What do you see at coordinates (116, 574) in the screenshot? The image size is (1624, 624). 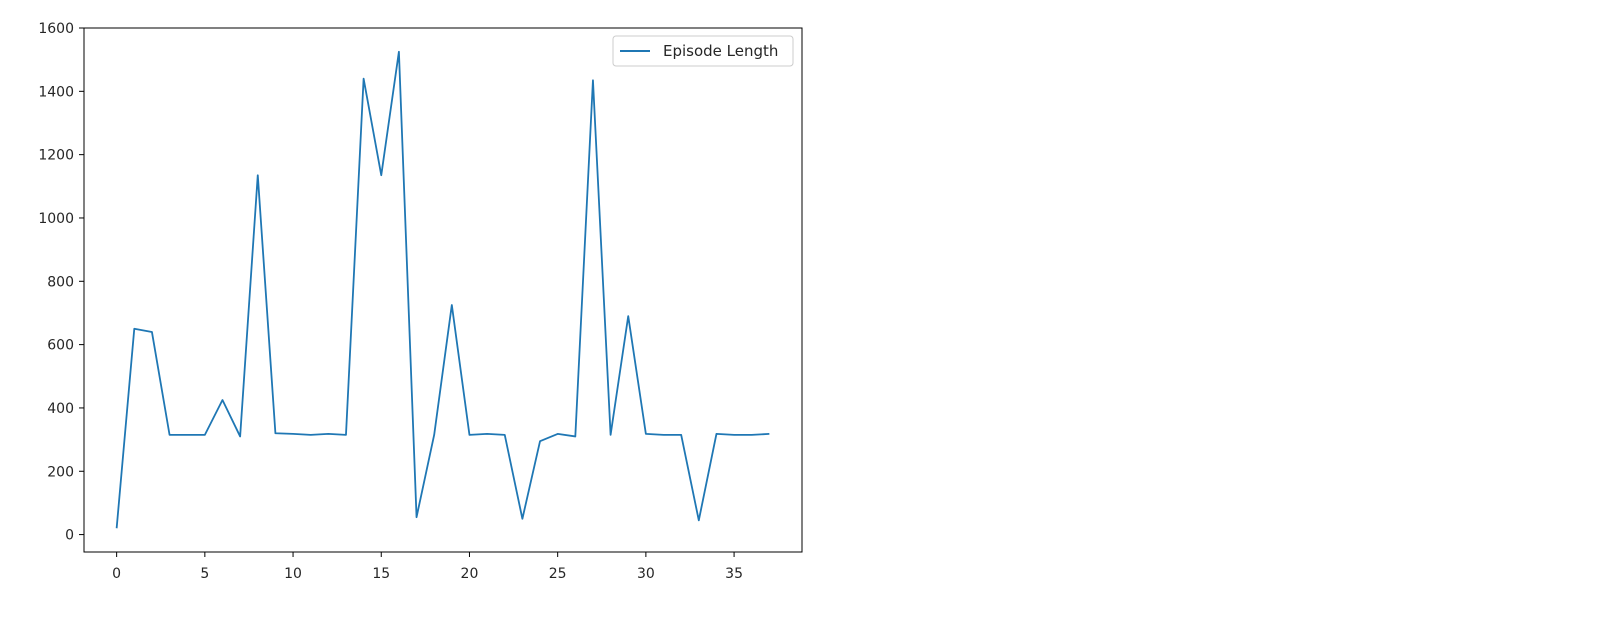 I see `x-tick-label-0: 0` at bounding box center [116, 574].